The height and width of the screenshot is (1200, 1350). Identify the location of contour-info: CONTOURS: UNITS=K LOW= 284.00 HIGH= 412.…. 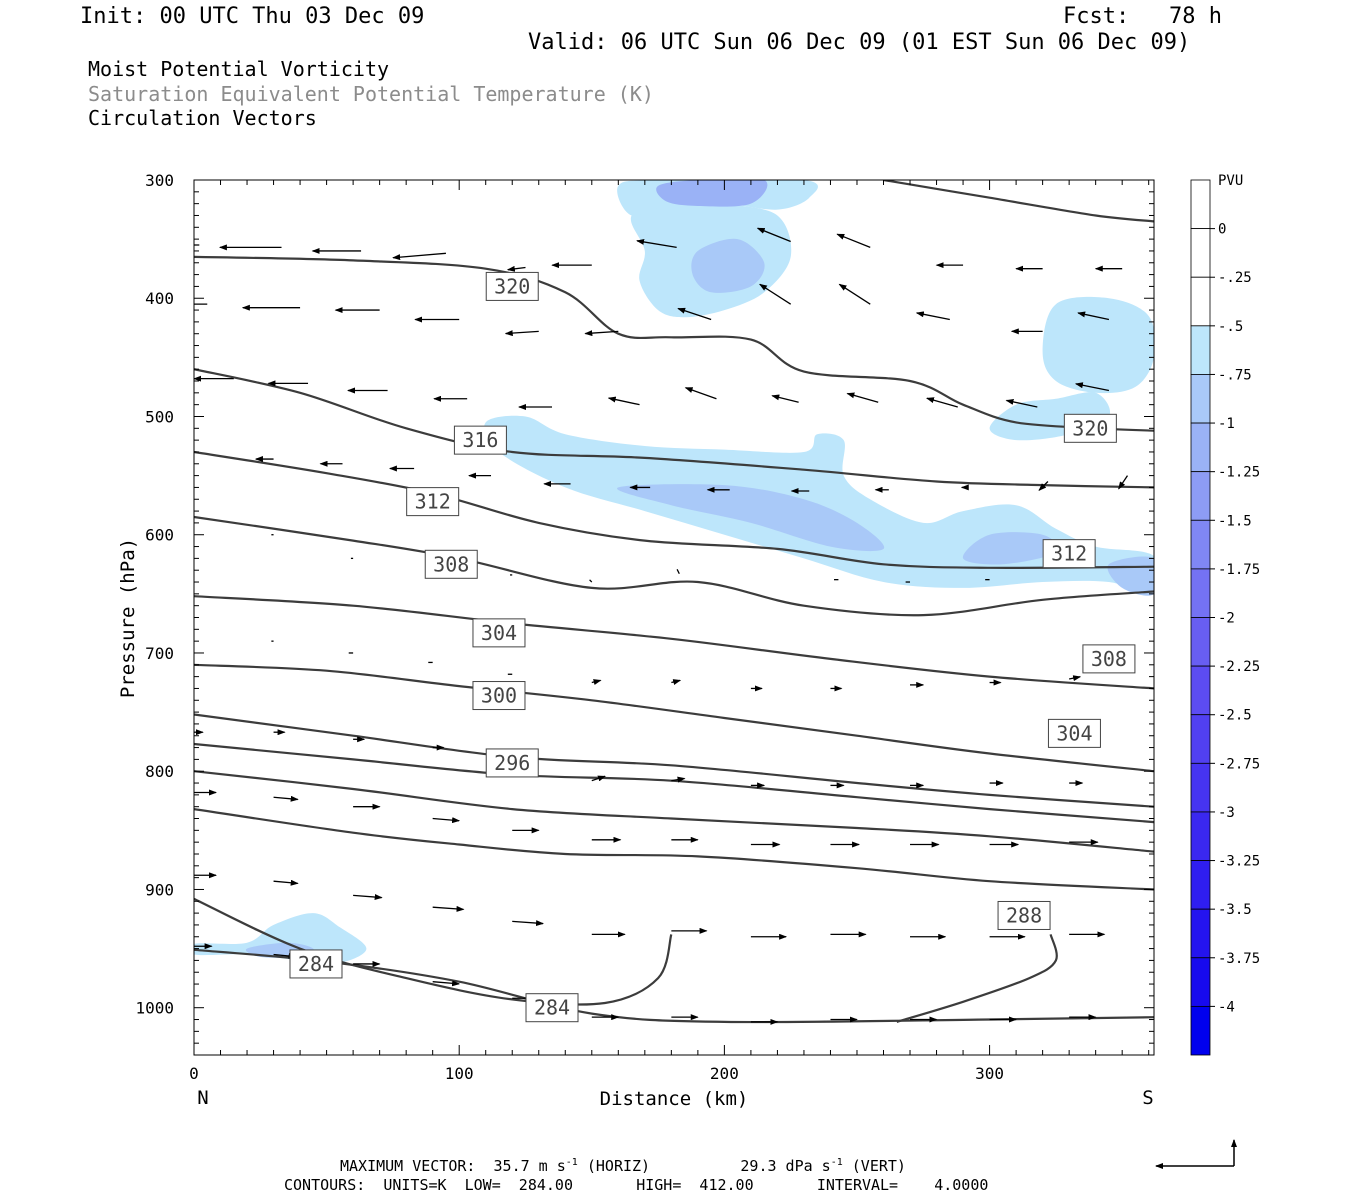
(636, 1185).